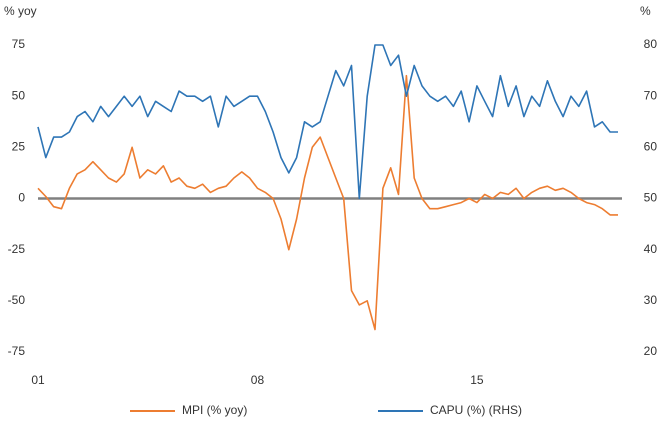 The width and height of the screenshot is (661, 431). Describe the element at coordinates (651, 147) in the screenshot. I see `y2-tick-label: 60` at that location.